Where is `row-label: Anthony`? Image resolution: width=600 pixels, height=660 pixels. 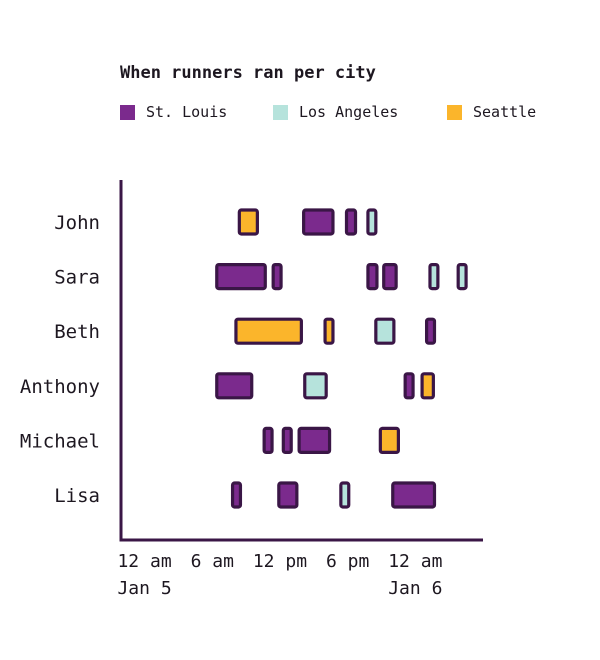 row-label: Anthony is located at coordinates (60, 387).